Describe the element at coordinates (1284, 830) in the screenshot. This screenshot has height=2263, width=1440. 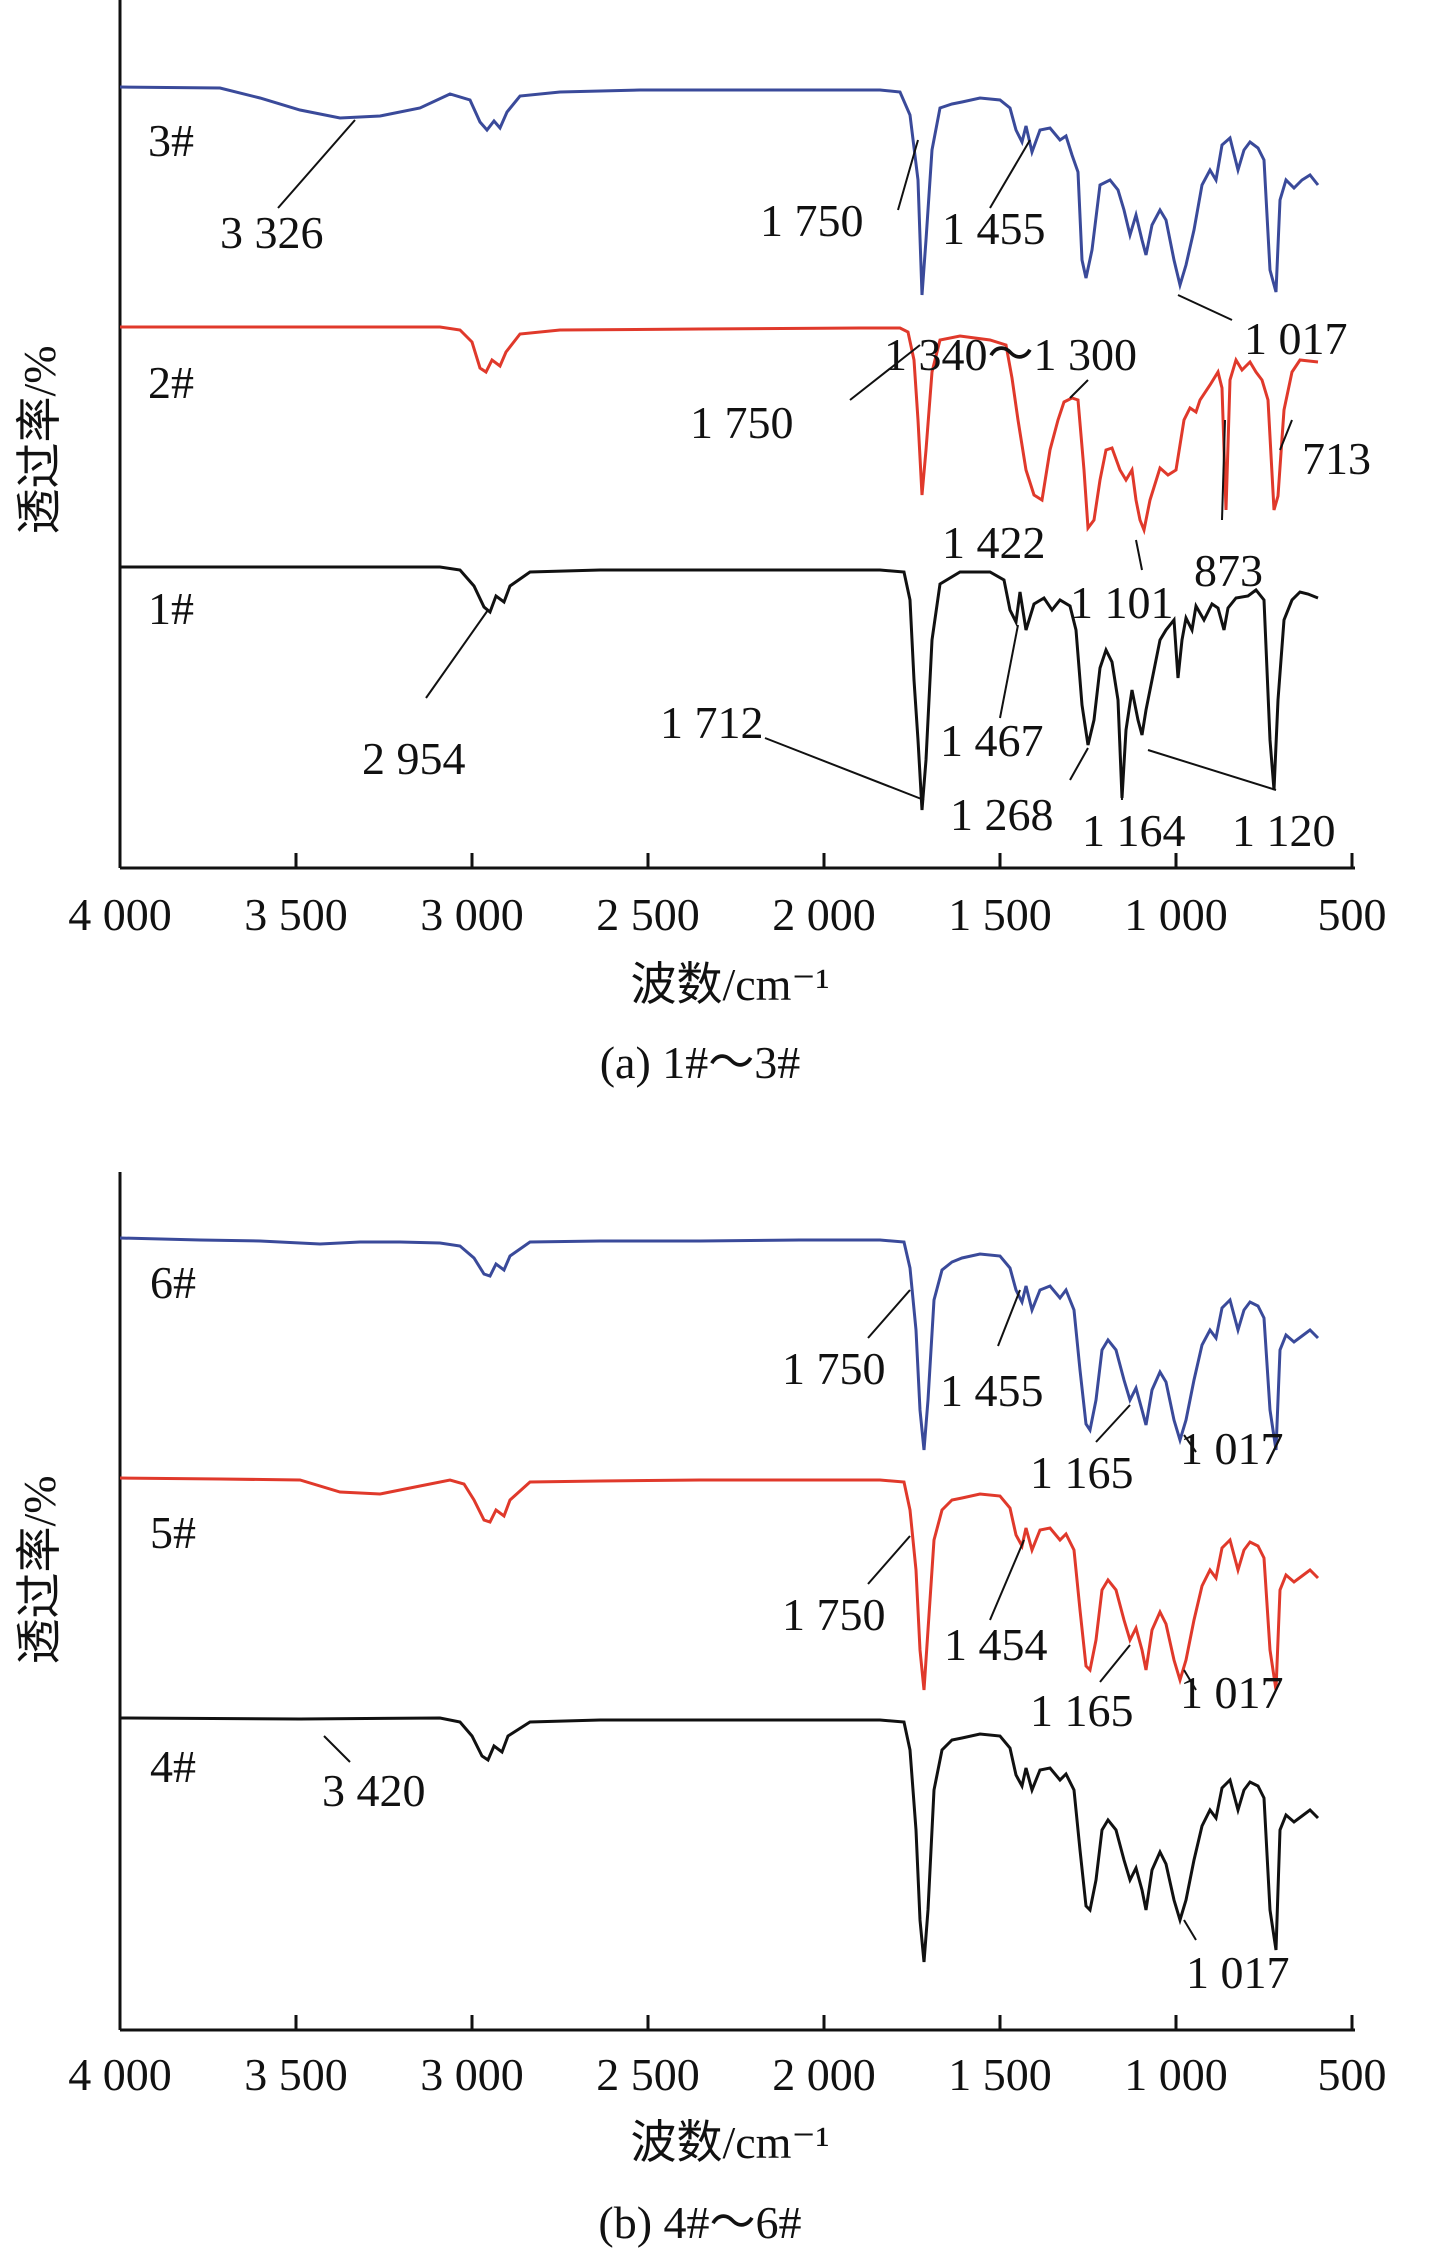
I see `peak-label: 1 120` at that location.